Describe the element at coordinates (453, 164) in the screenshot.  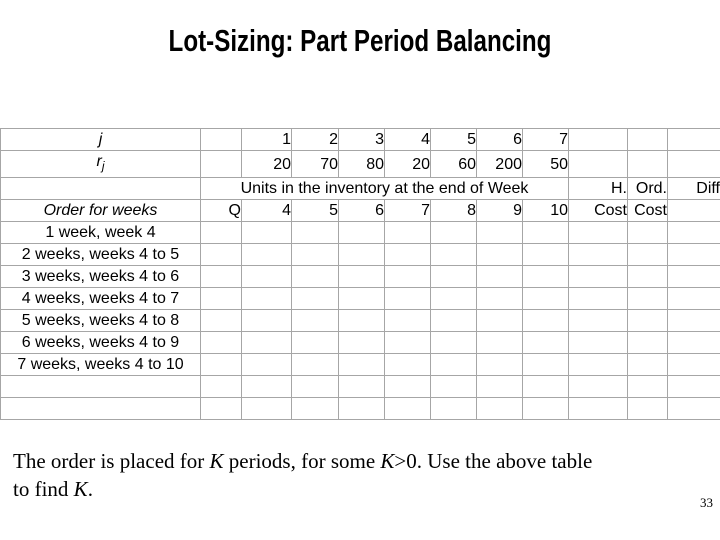
I see `demand-value-cell: 60` at that location.